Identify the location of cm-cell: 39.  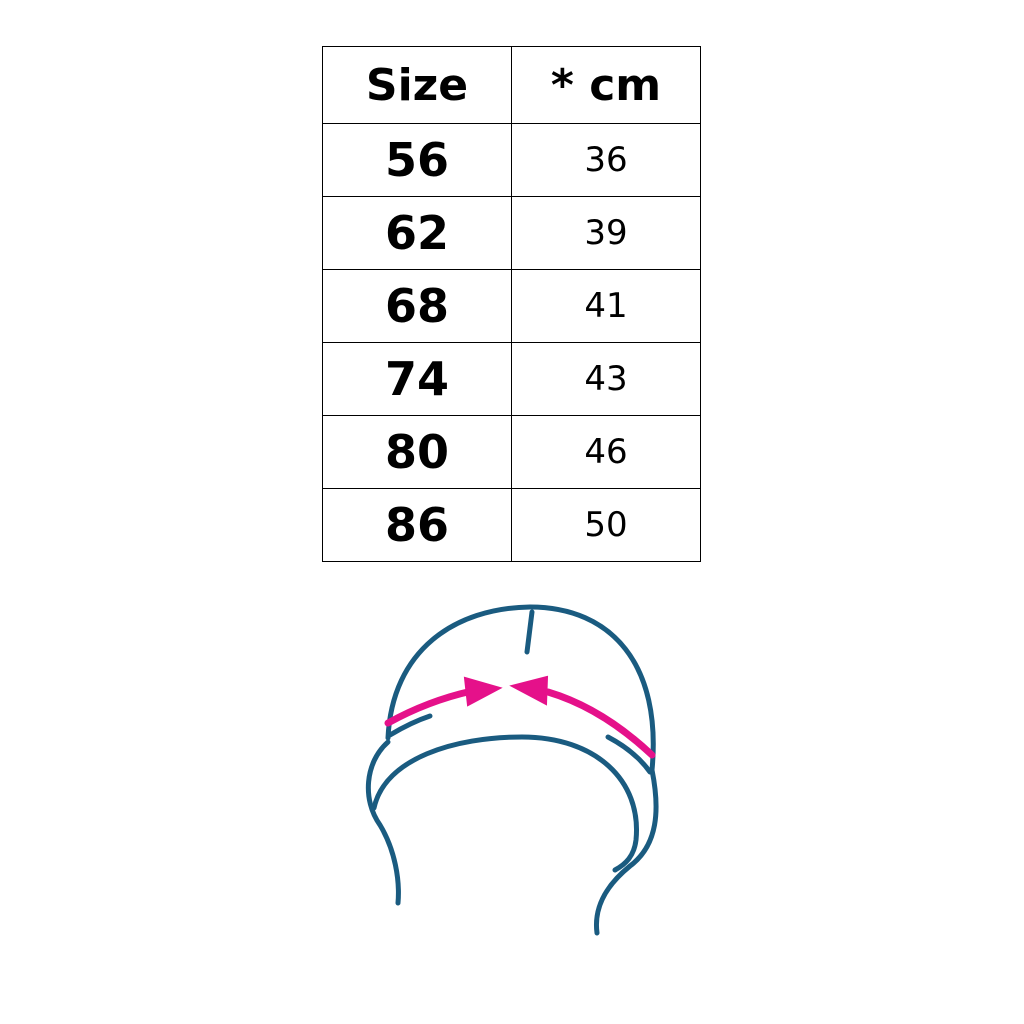
(606, 233).